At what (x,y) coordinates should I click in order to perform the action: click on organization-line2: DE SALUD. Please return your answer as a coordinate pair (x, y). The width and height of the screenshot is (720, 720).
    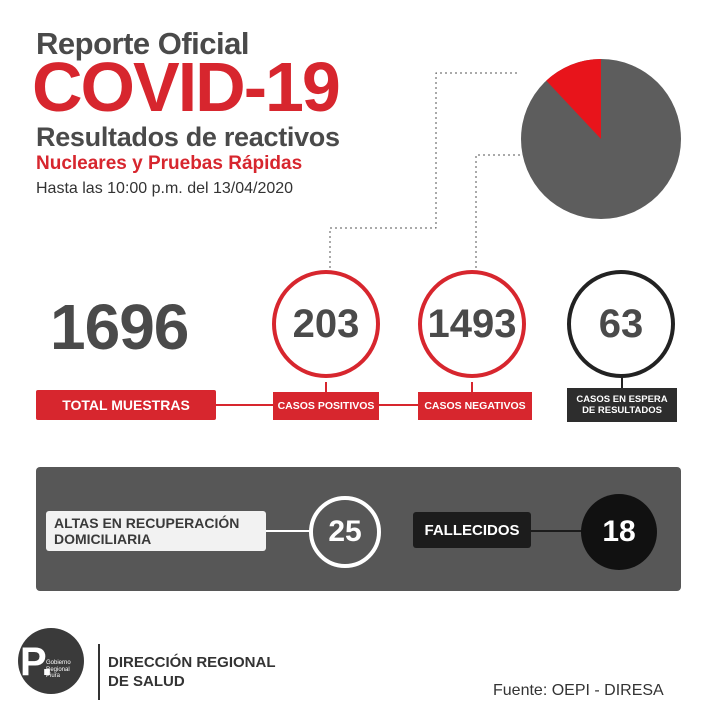
    Looking at the image, I should click on (146, 681).